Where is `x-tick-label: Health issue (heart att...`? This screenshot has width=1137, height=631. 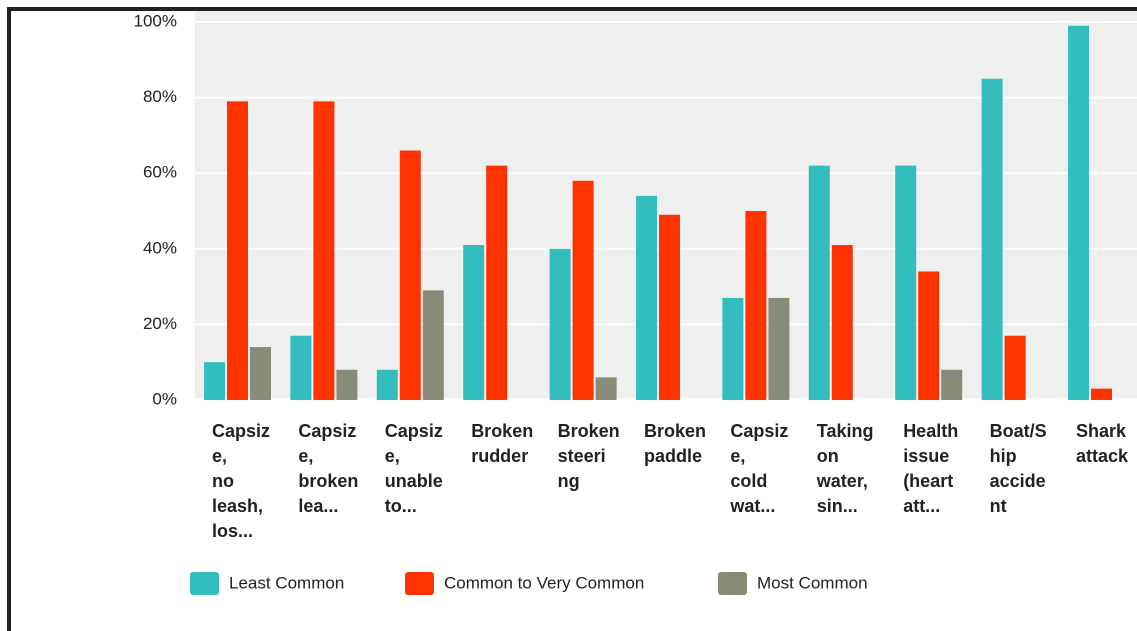 x-tick-label: Health issue (heart att... is located at coordinates (930, 468).